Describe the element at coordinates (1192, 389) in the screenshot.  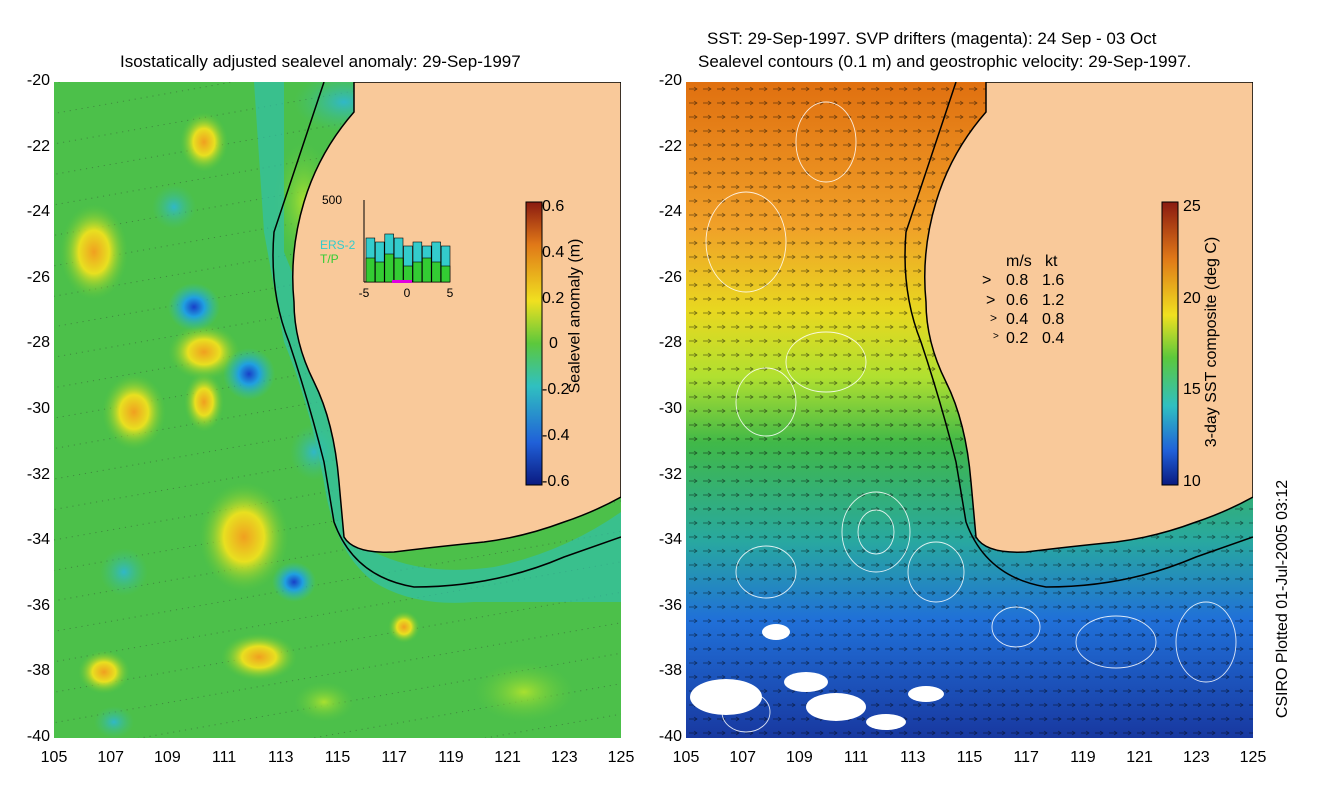
I see `right-cbar-tick: 15` at that location.